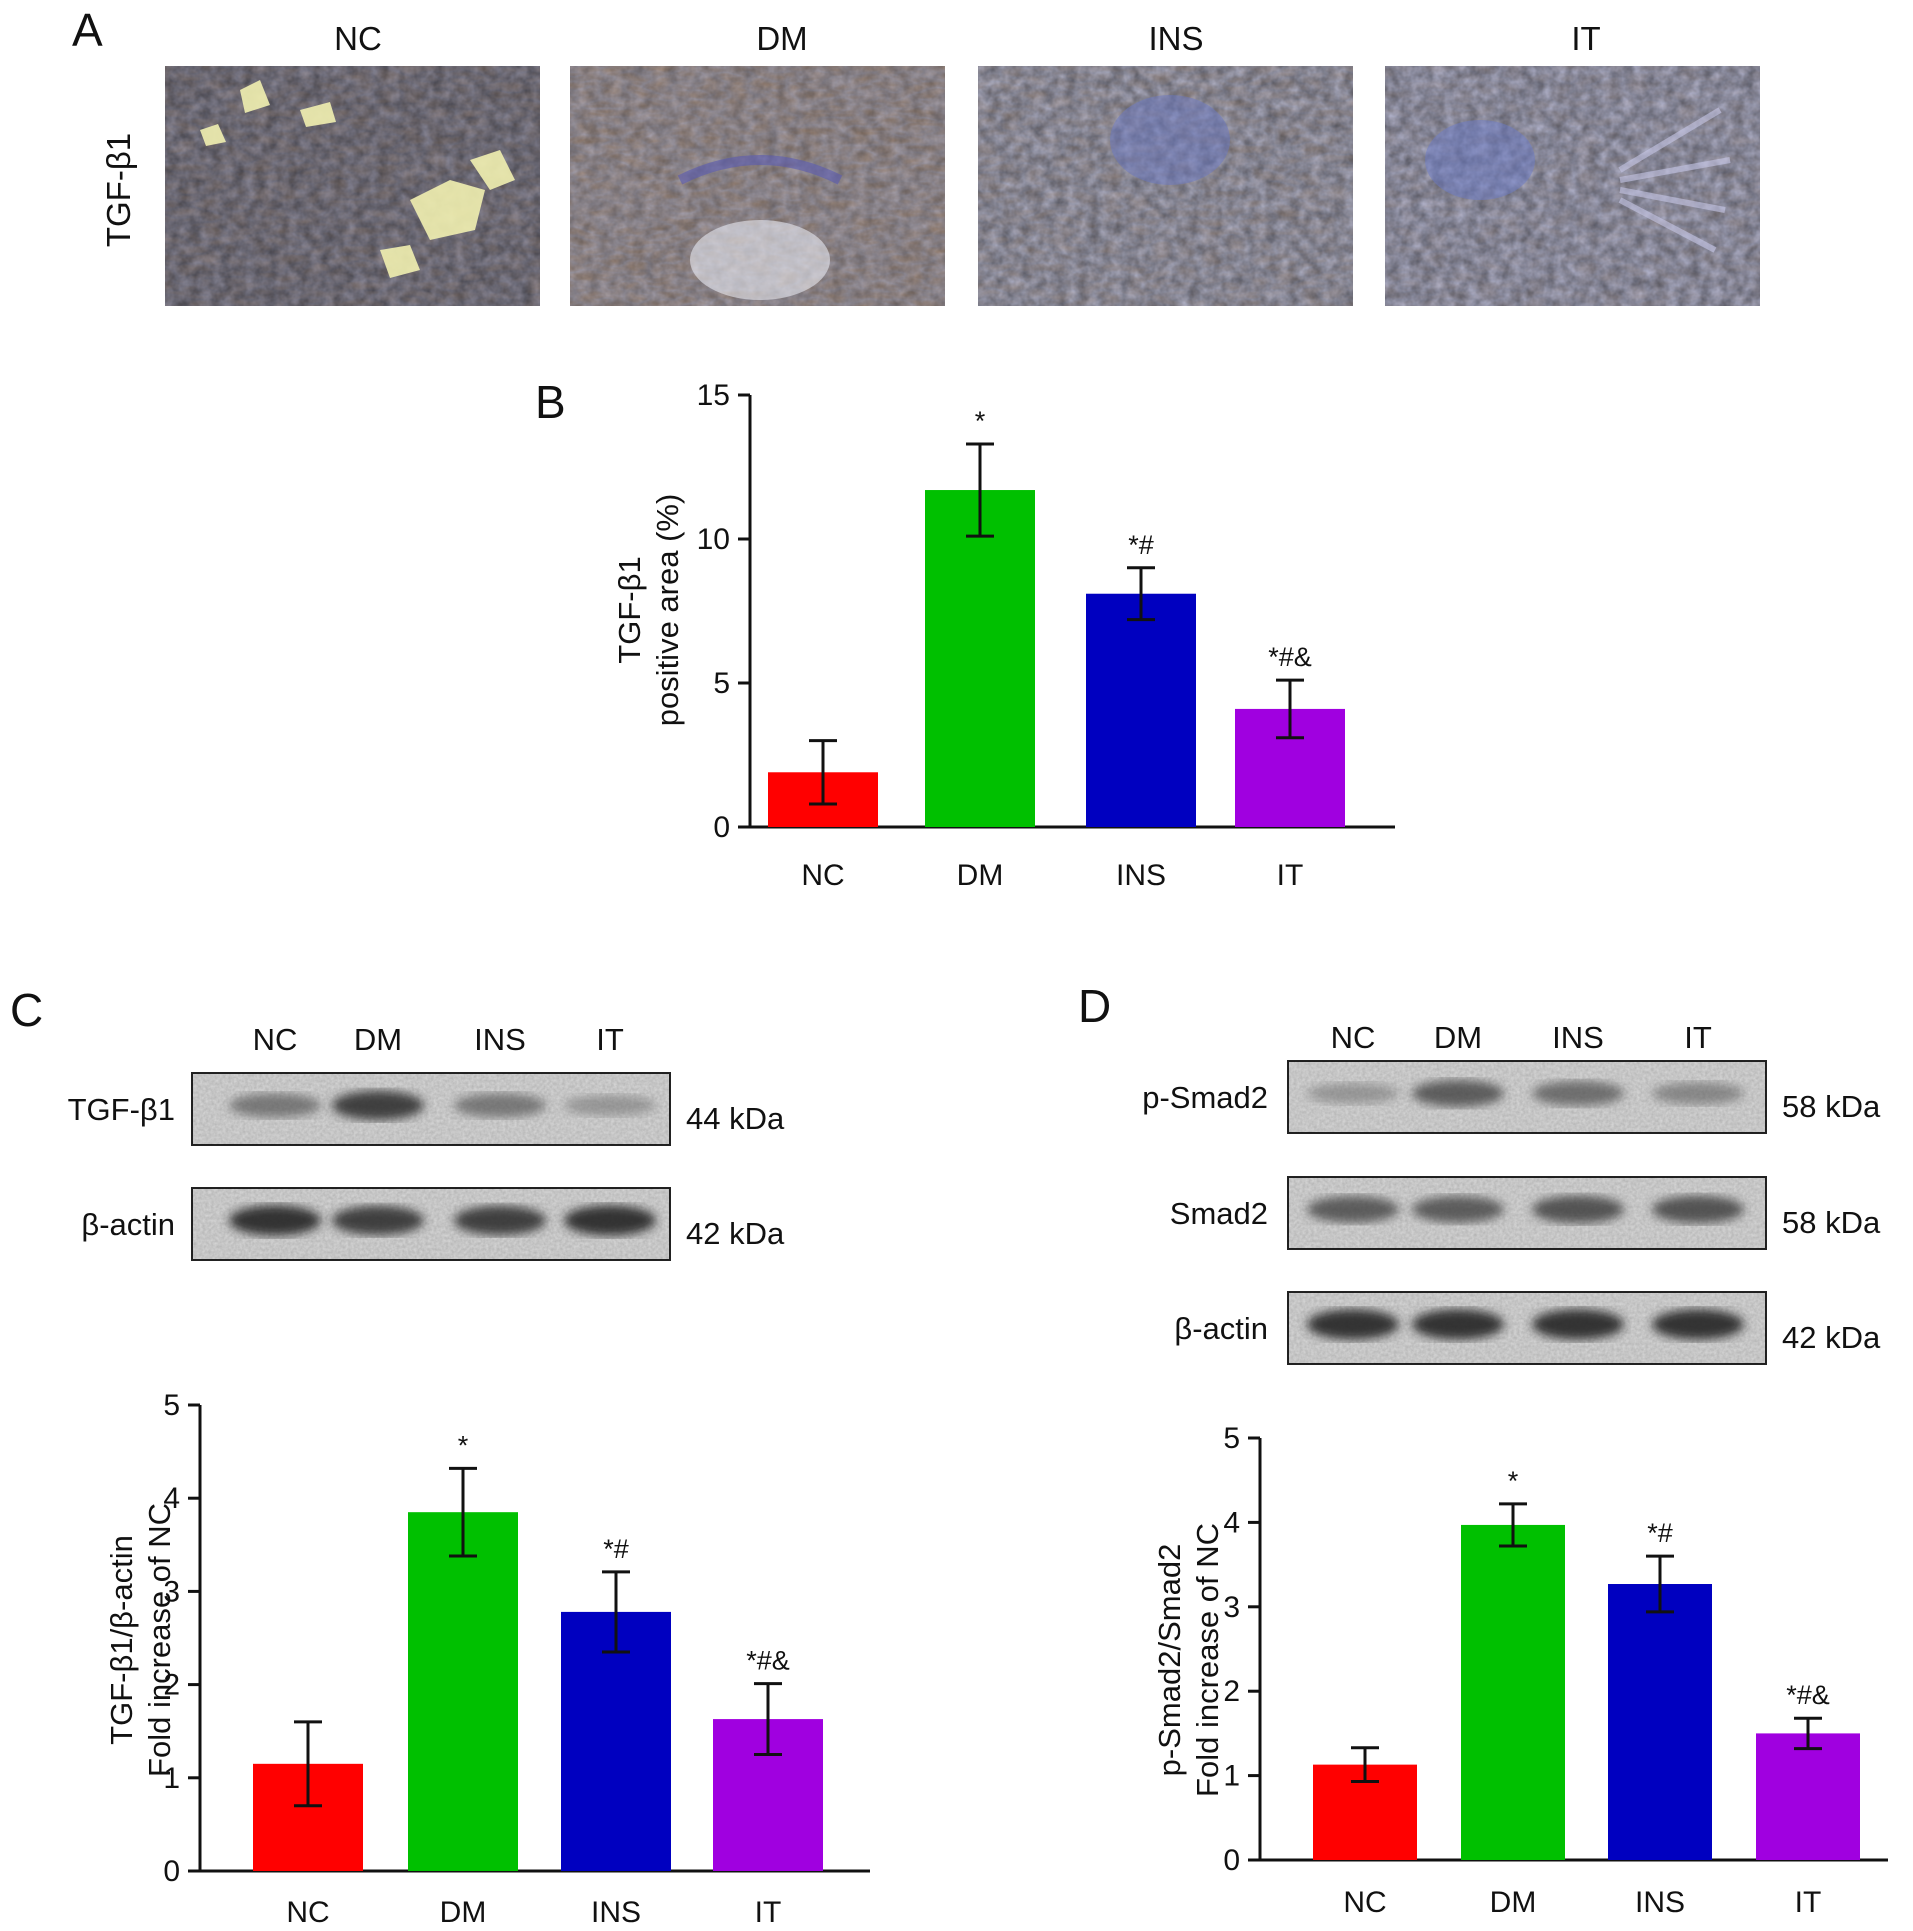 This screenshot has height=1931, width=1913. I want to click on panel-a: A TGF-β1 NC DM INS IT, so click(916, 155).